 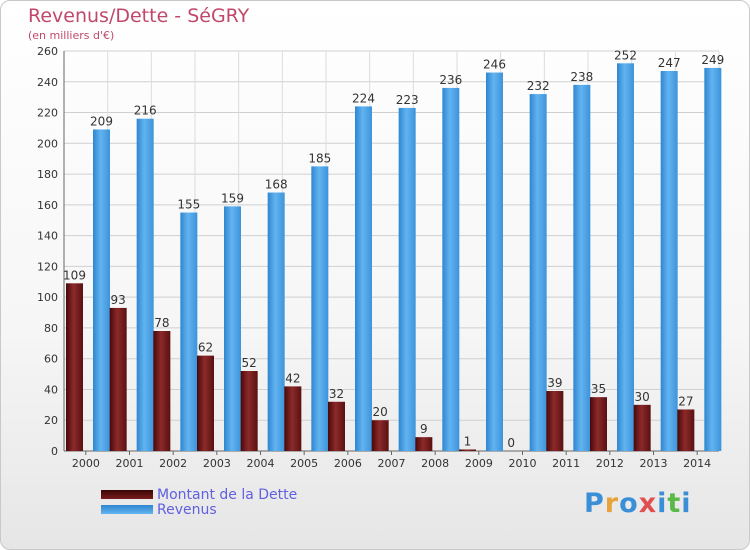 What do you see at coordinates (101, 121) in the screenshot?
I see `data-label-revenue: 209` at bounding box center [101, 121].